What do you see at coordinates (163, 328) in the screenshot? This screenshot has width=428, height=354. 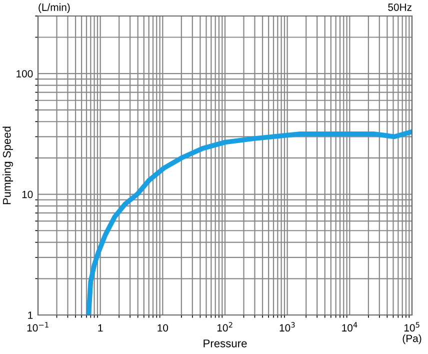 I see `x-tick-label: 10` at bounding box center [163, 328].